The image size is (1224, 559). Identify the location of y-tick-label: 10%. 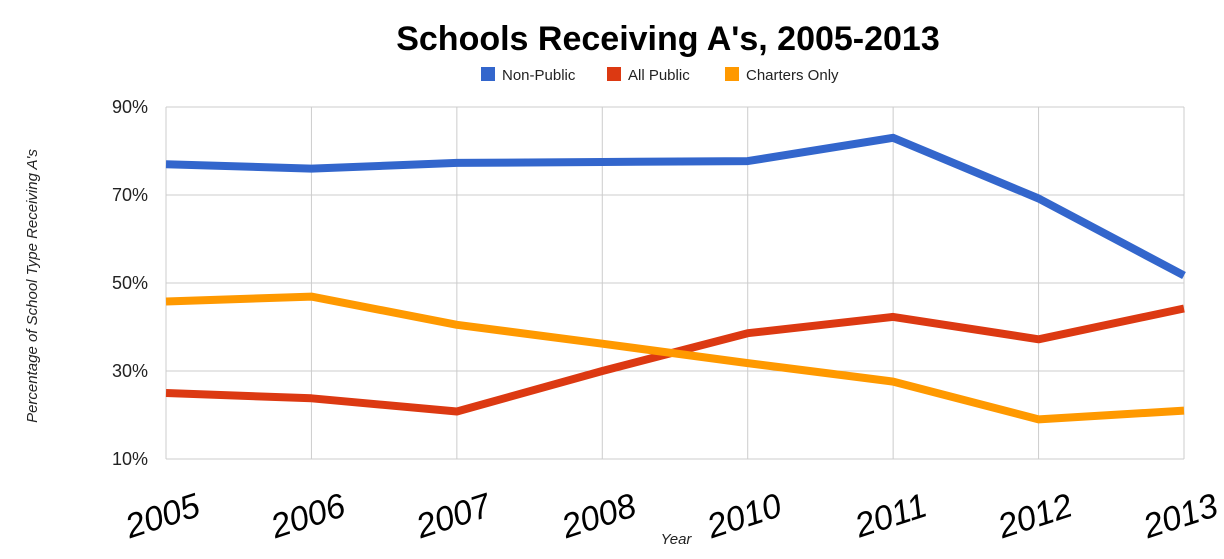
(130, 459).